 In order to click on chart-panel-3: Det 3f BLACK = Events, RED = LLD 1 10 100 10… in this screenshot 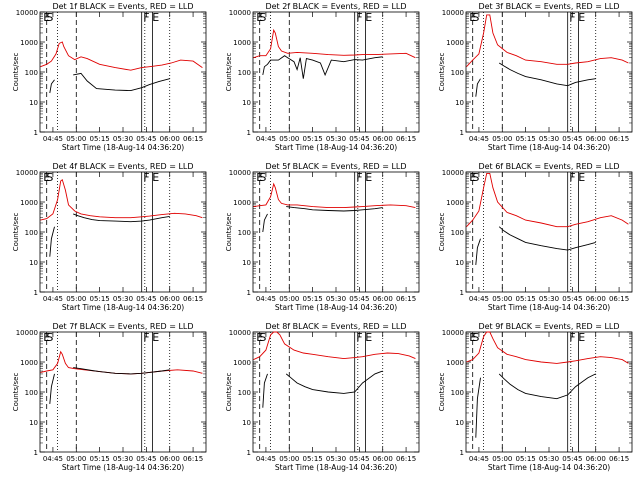, I will do `click(535, 77)`.